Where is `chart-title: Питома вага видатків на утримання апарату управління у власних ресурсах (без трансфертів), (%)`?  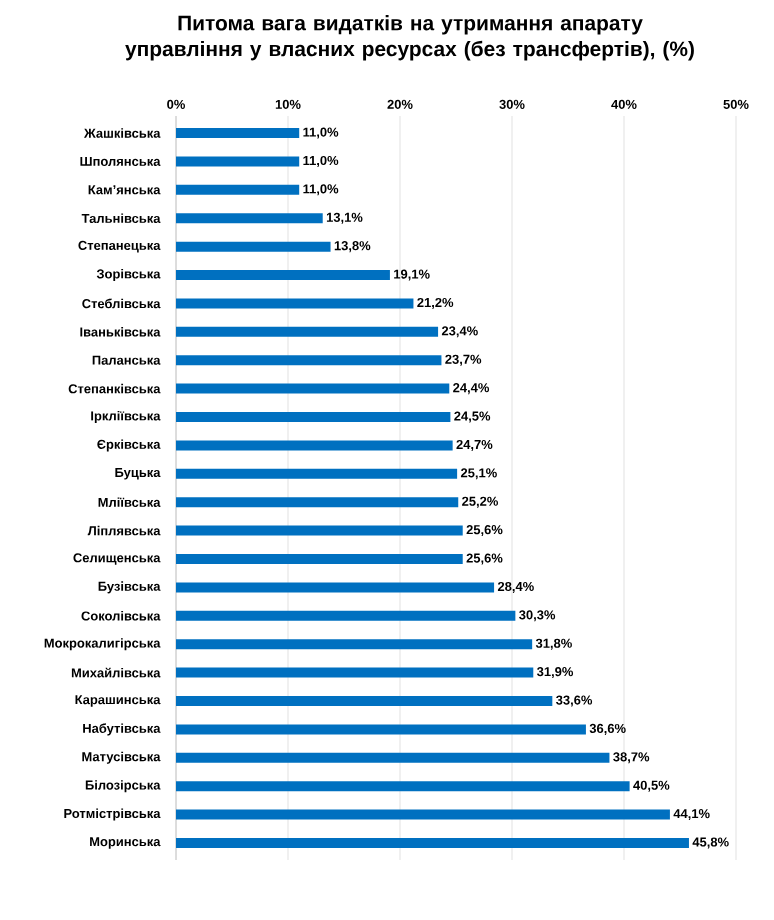
chart-title: Питома вага видатків на утримання апарату управління у власних ресурсах (без трансфертів), (%) is located at coordinates (409, 38).